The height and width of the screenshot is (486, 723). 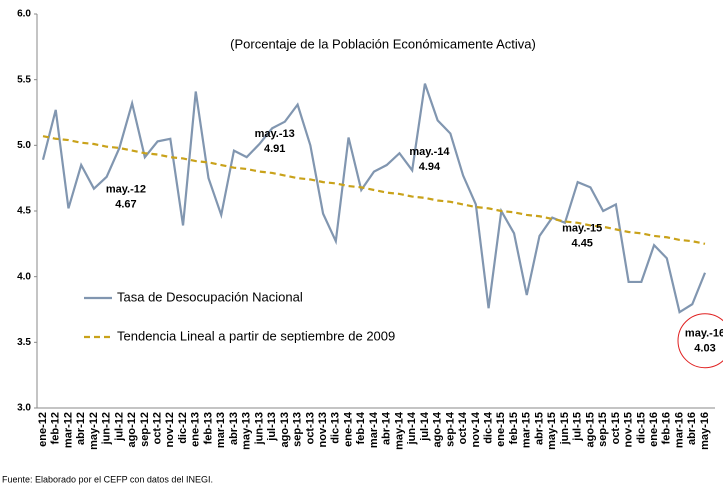 I want to click on x-tick-label: sep-12, so click(x=145, y=429).